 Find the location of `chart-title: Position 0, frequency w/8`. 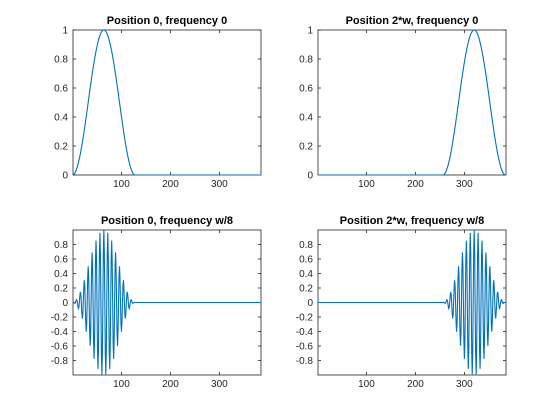

chart-title: Position 0, frequency w/8 is located at coordinates (167, 221).